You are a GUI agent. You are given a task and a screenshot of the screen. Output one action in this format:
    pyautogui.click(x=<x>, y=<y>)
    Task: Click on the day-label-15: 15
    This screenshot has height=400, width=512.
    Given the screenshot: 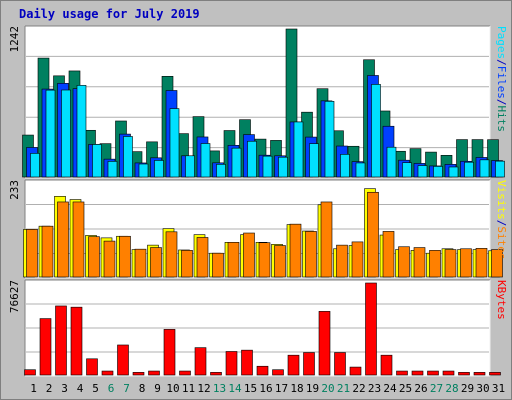 What is the action you would take?
    pyautogui.click(x=250, y=388)
    